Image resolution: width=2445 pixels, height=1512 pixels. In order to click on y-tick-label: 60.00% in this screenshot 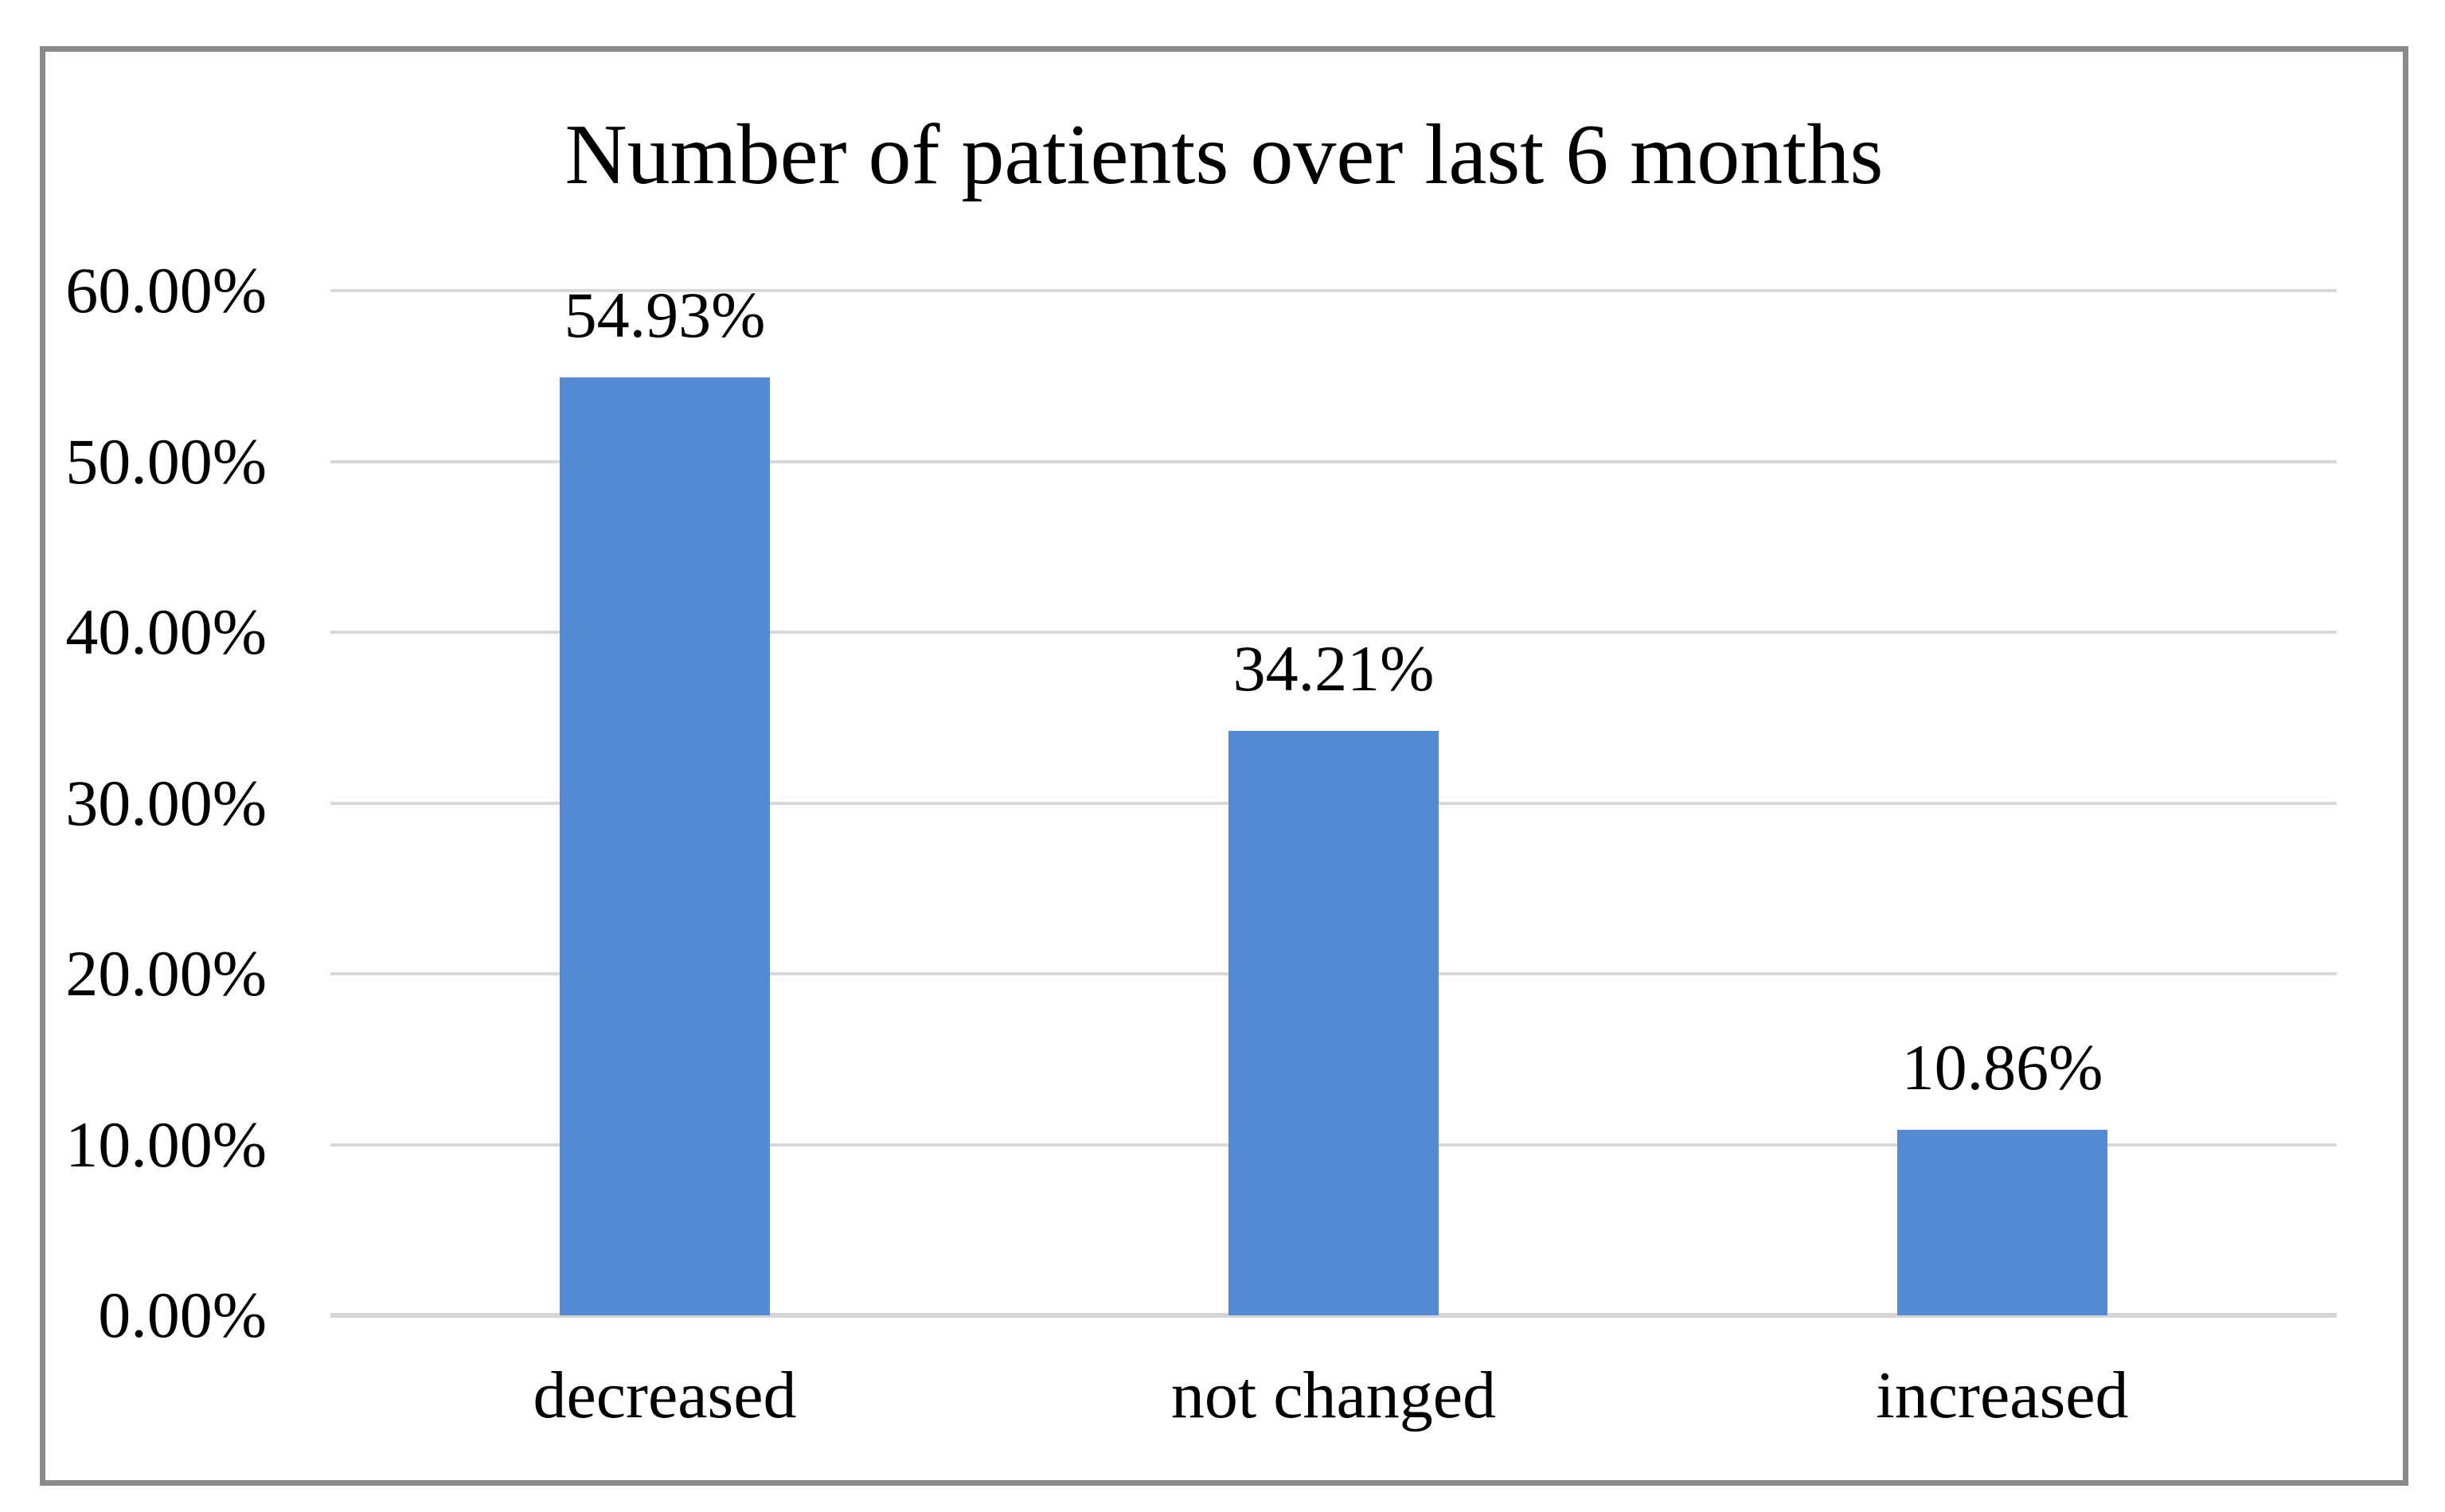, I will do `click(166, 290)`.